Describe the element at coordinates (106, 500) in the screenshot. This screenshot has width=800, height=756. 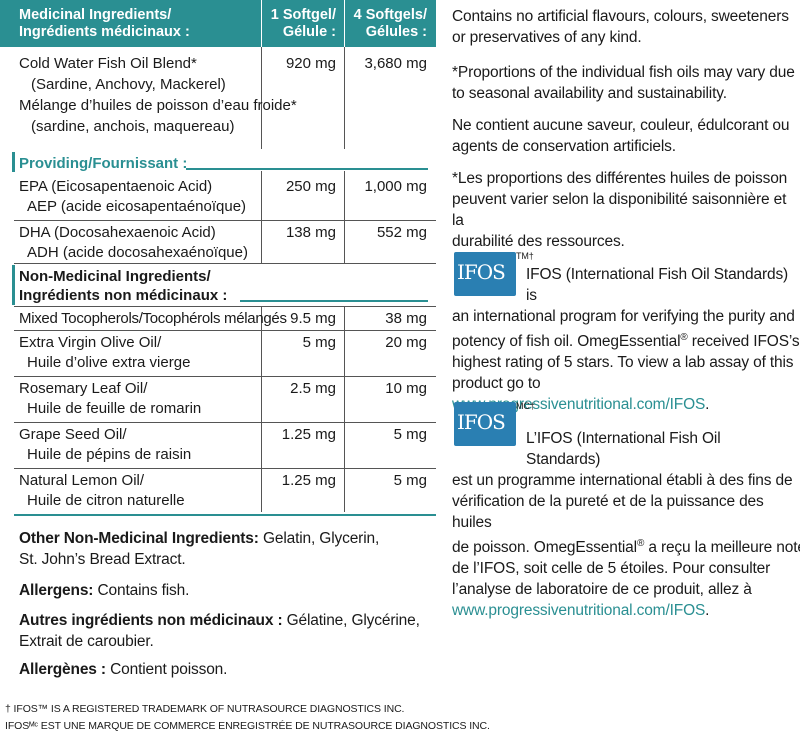
I see `lemon-oil-name-fr: Huile de citron naturelle` at that location.